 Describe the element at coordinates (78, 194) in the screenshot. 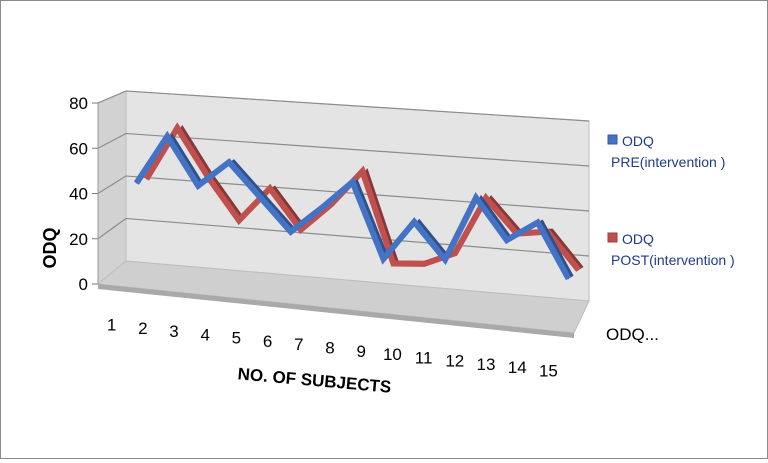

I see `y-tick-label: 40` at that location.